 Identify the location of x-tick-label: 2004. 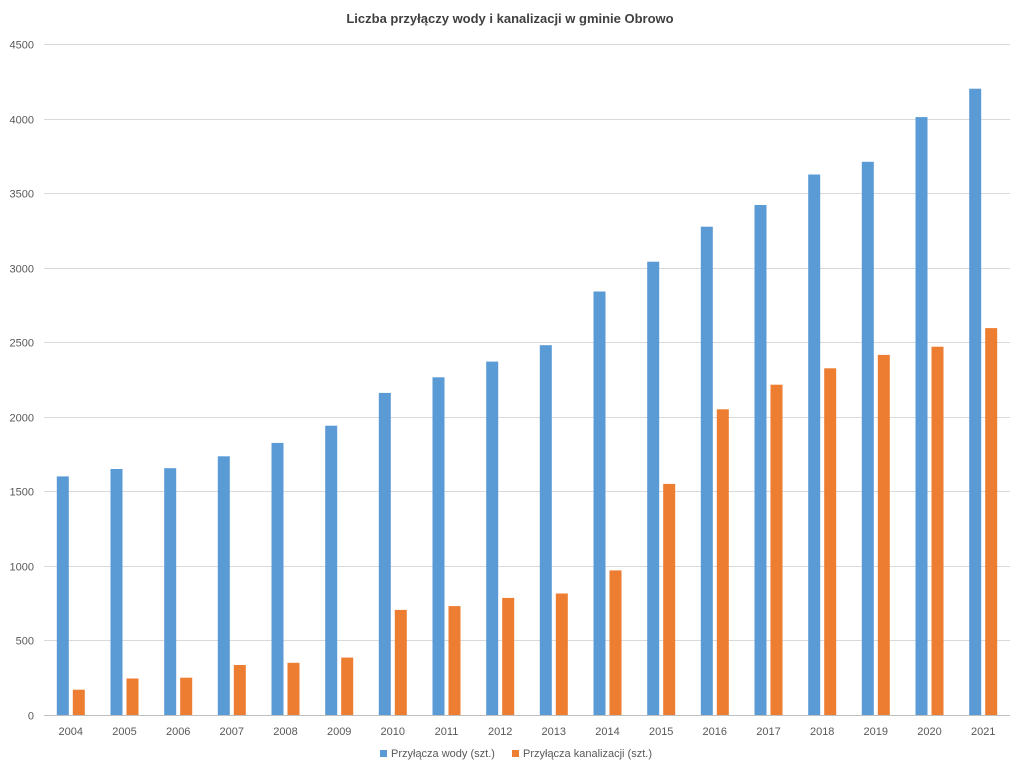
(71, 732).